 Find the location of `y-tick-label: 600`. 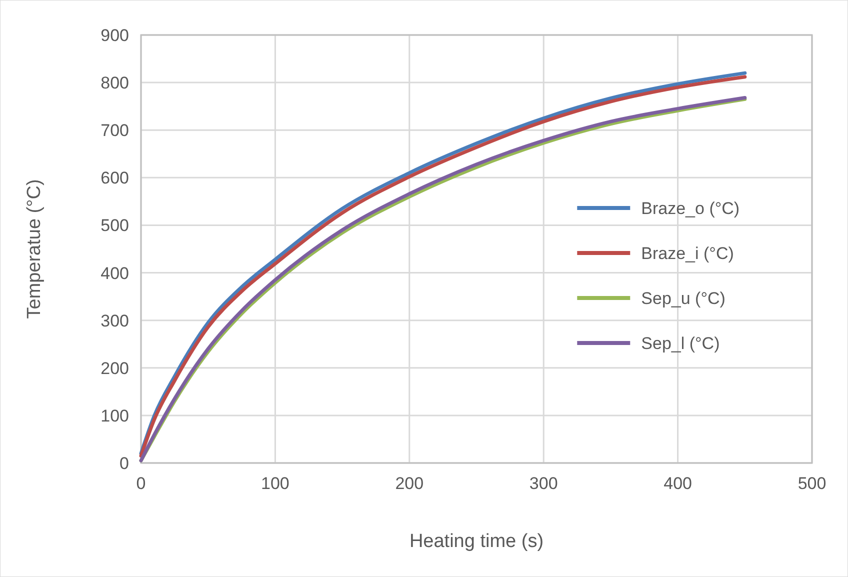

y-tick-label: 600 is located at coordinates (114, 178).